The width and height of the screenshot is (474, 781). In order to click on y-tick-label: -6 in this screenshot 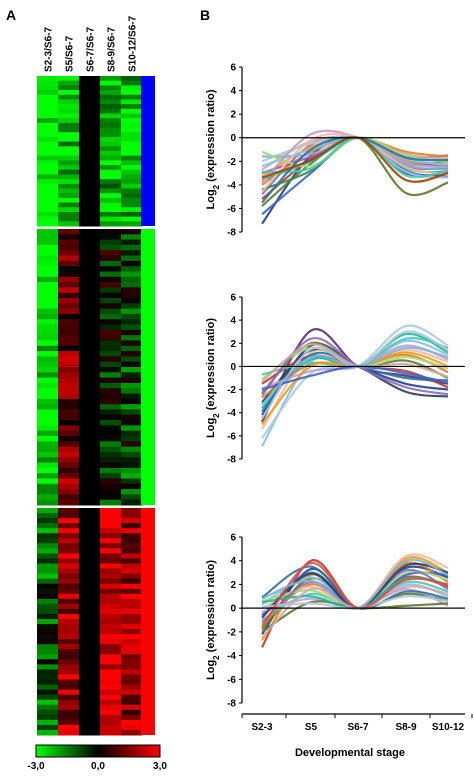, I will do `click(231, 680)`.